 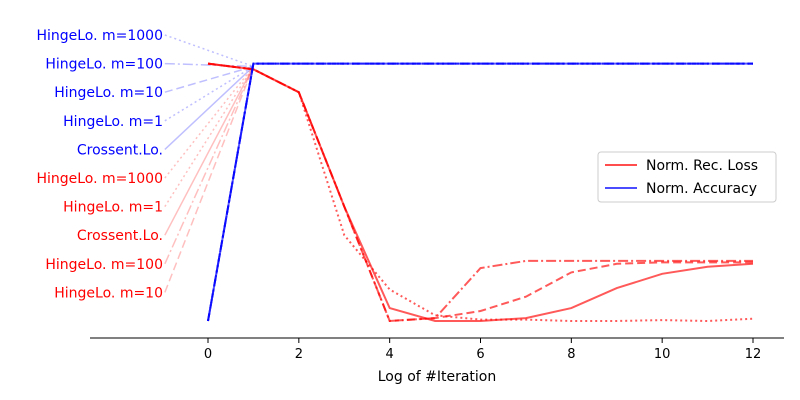 I want to click on legend: Norm. Rec. Loss Norm. Accuracy, so click(x=687, y=177).